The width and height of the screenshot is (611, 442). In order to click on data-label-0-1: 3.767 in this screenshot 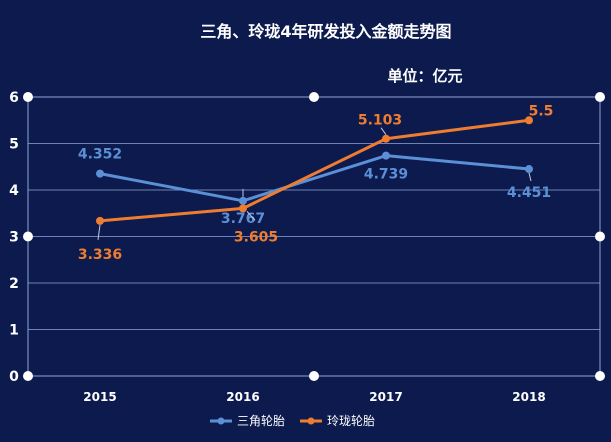, I will do `click(243, 219)`.